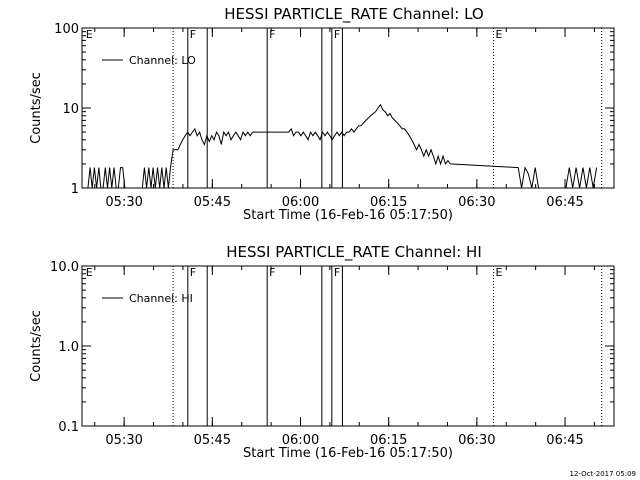 Image resolution: width=640 pixels, height=480 pixels. What do you see at coordinates (64, 267) in the screenshot?
I see `y-tick-label: 10.0` at bounding box center [64, 267].